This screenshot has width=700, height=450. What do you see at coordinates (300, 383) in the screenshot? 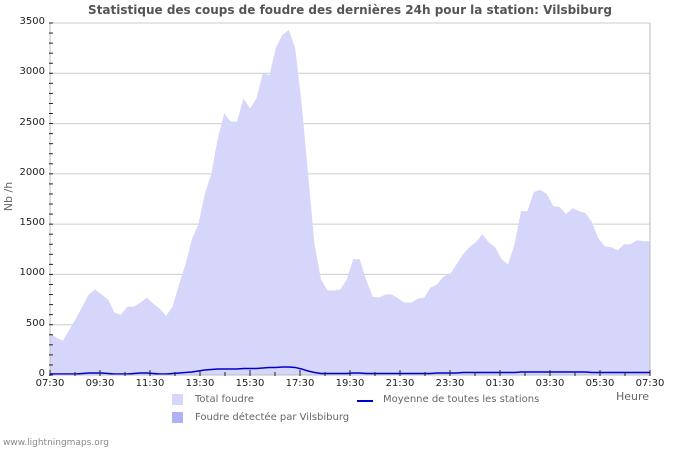
I see `x-tick-label: 17:30` at bounding box center [300, 383].